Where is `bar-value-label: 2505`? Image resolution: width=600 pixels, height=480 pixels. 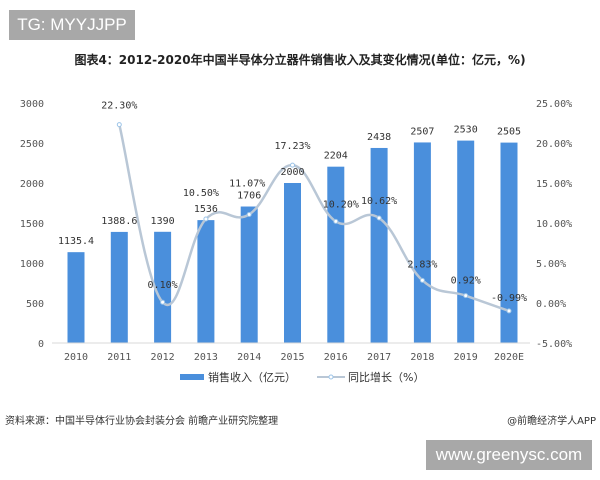 bar-value-label: 2505 is located at coordinates (509, 132).